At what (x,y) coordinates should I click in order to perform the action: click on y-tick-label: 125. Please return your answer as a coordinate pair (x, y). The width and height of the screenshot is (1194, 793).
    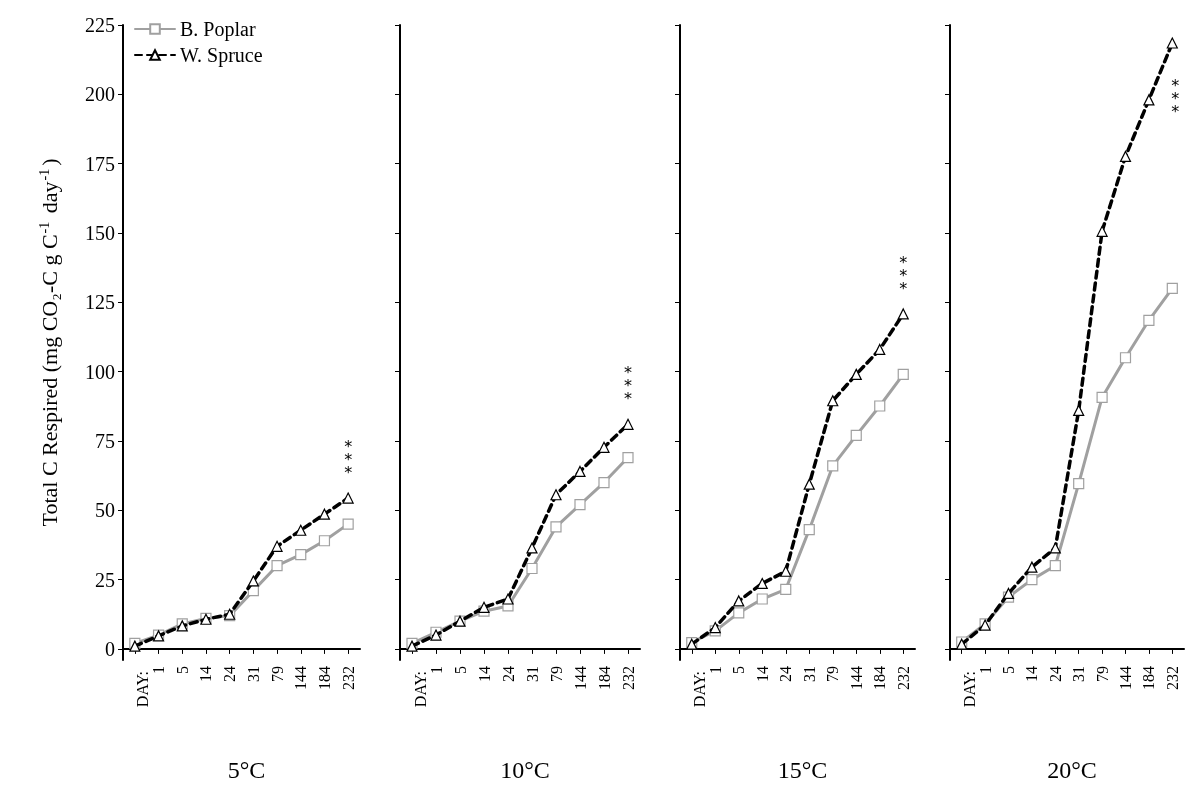
    Looking at the image, I should click on (100, 302).